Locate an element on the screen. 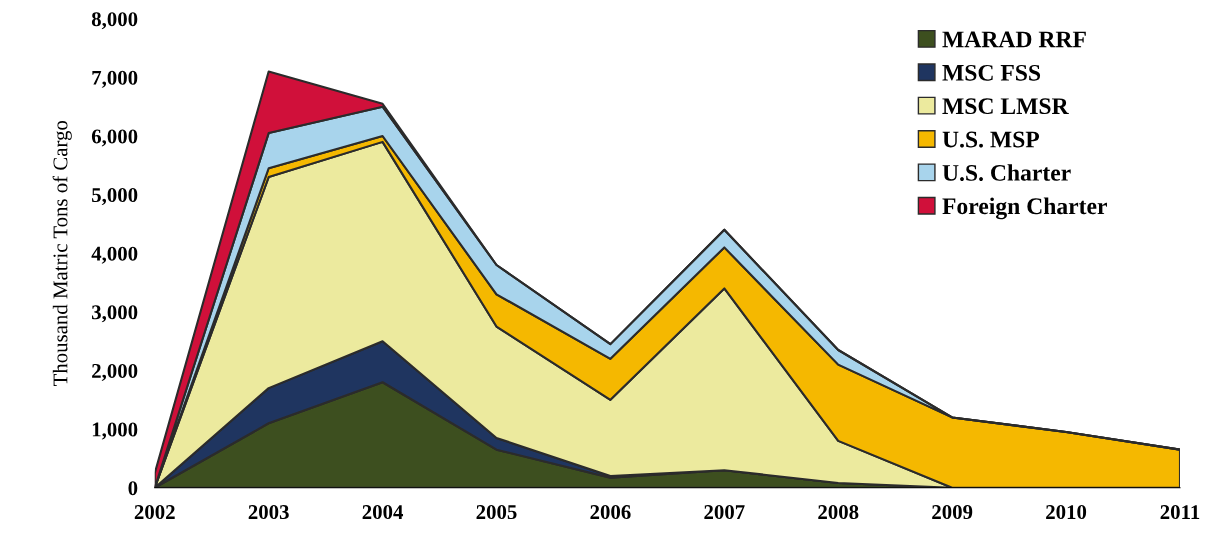 This screenshot has height=536, width=1209. x-tick-label: 2009 is located at coordinates (952, 512).